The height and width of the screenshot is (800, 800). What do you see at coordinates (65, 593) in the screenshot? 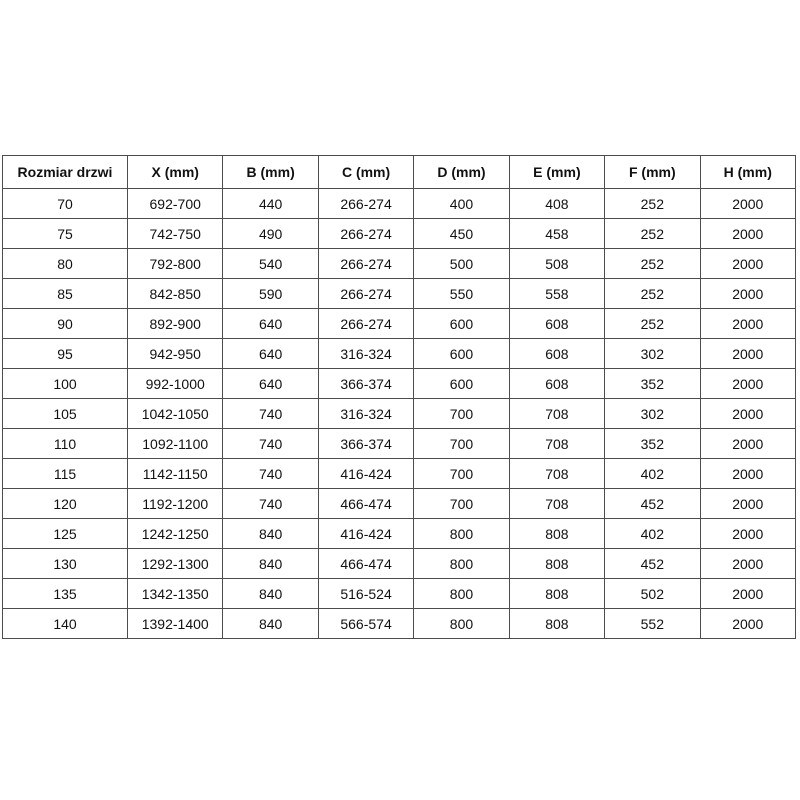
I see `table-cell: 135` at bounding box center [65, 593].